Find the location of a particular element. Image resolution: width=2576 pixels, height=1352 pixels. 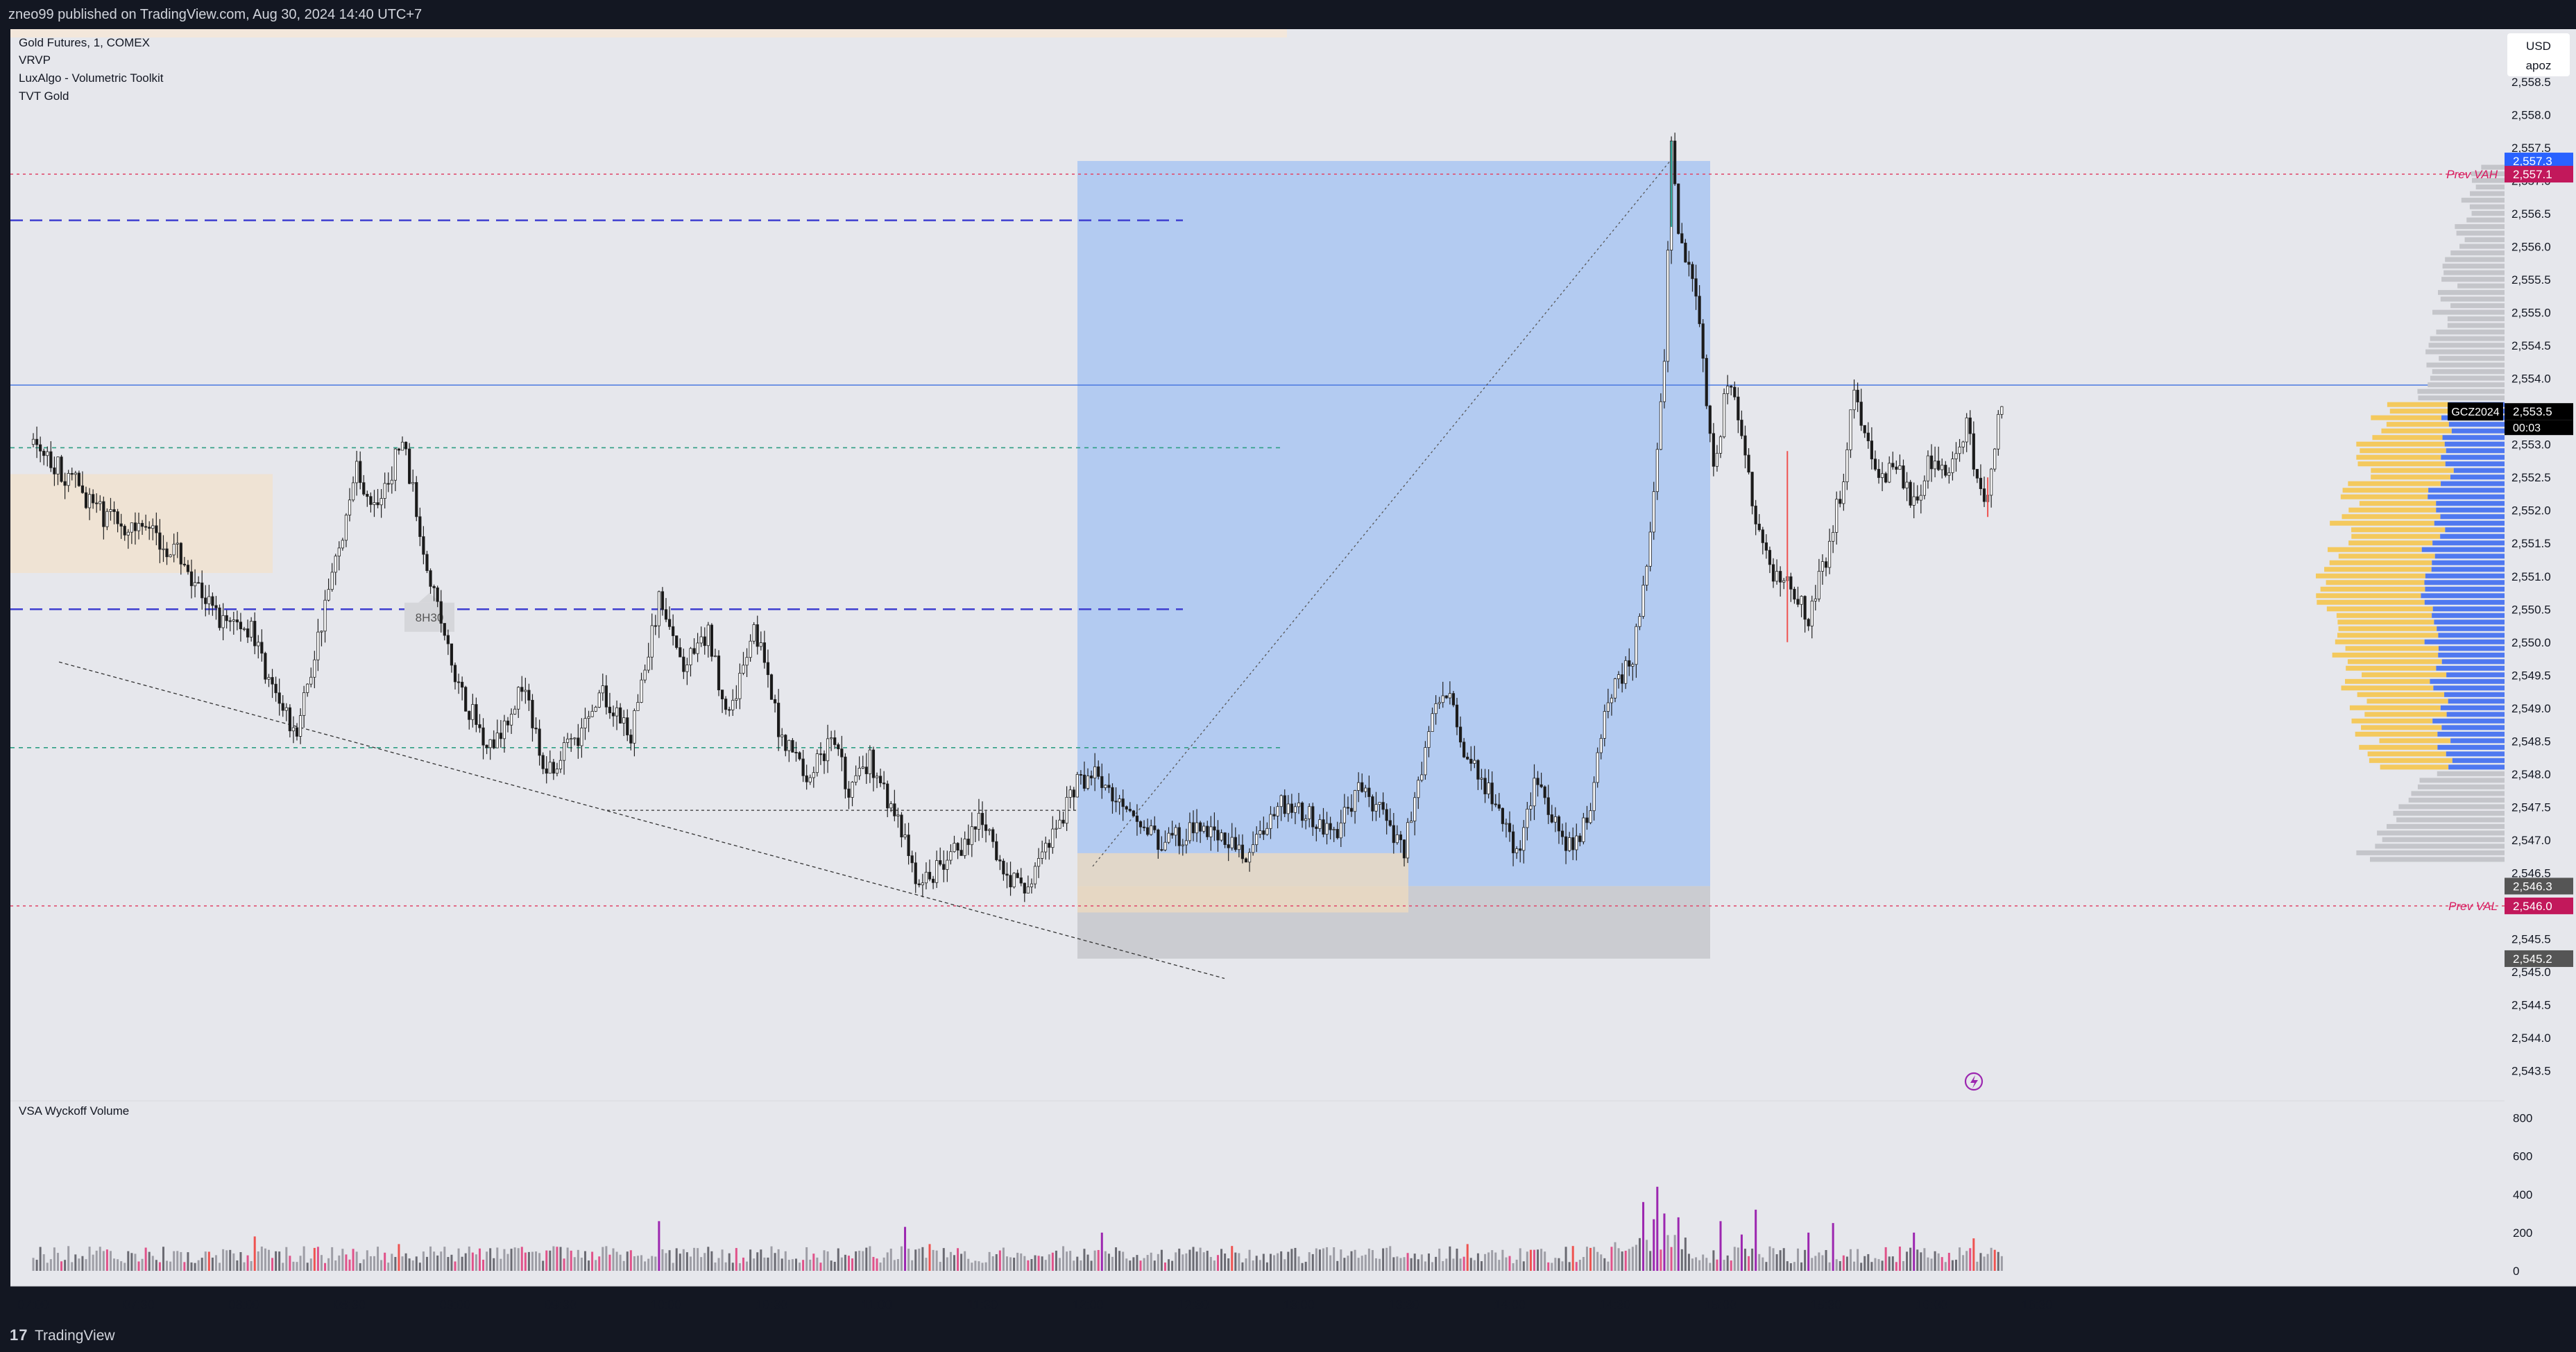

time-tick-label: 07:30 is located at coordinates (138, 1305).